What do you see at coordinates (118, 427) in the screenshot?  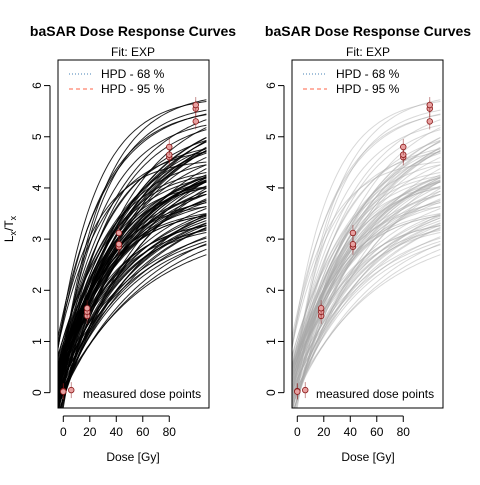 I see `x-axis: 0 20 40 60 80` at bounding box center [118, 427].